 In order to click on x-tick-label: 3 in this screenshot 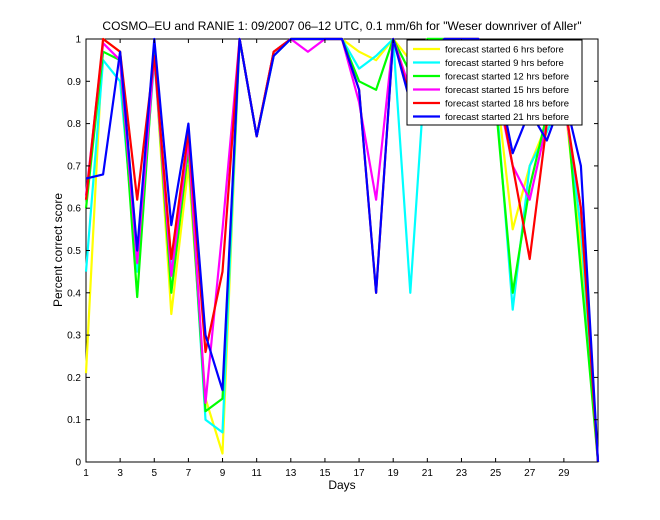, I will do `click(120, 473)`.